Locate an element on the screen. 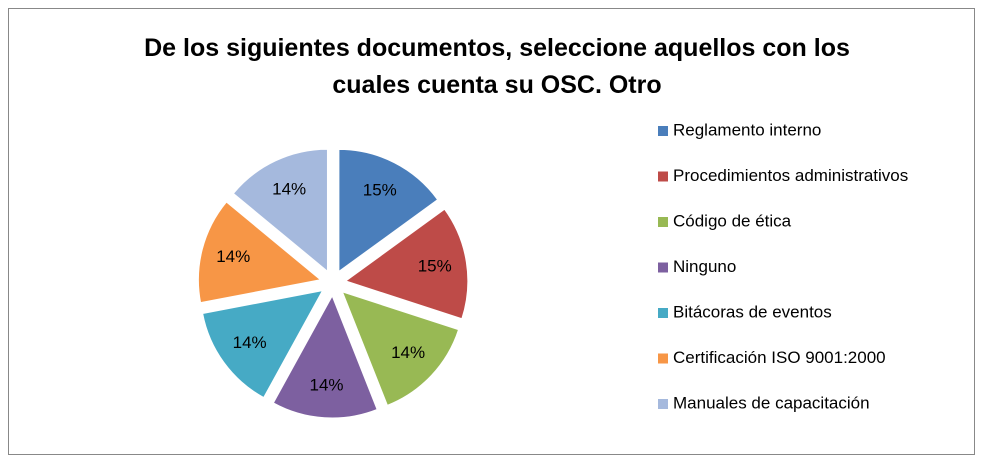  legend-label: Reglamento interno is located at coordinates (747, 129).